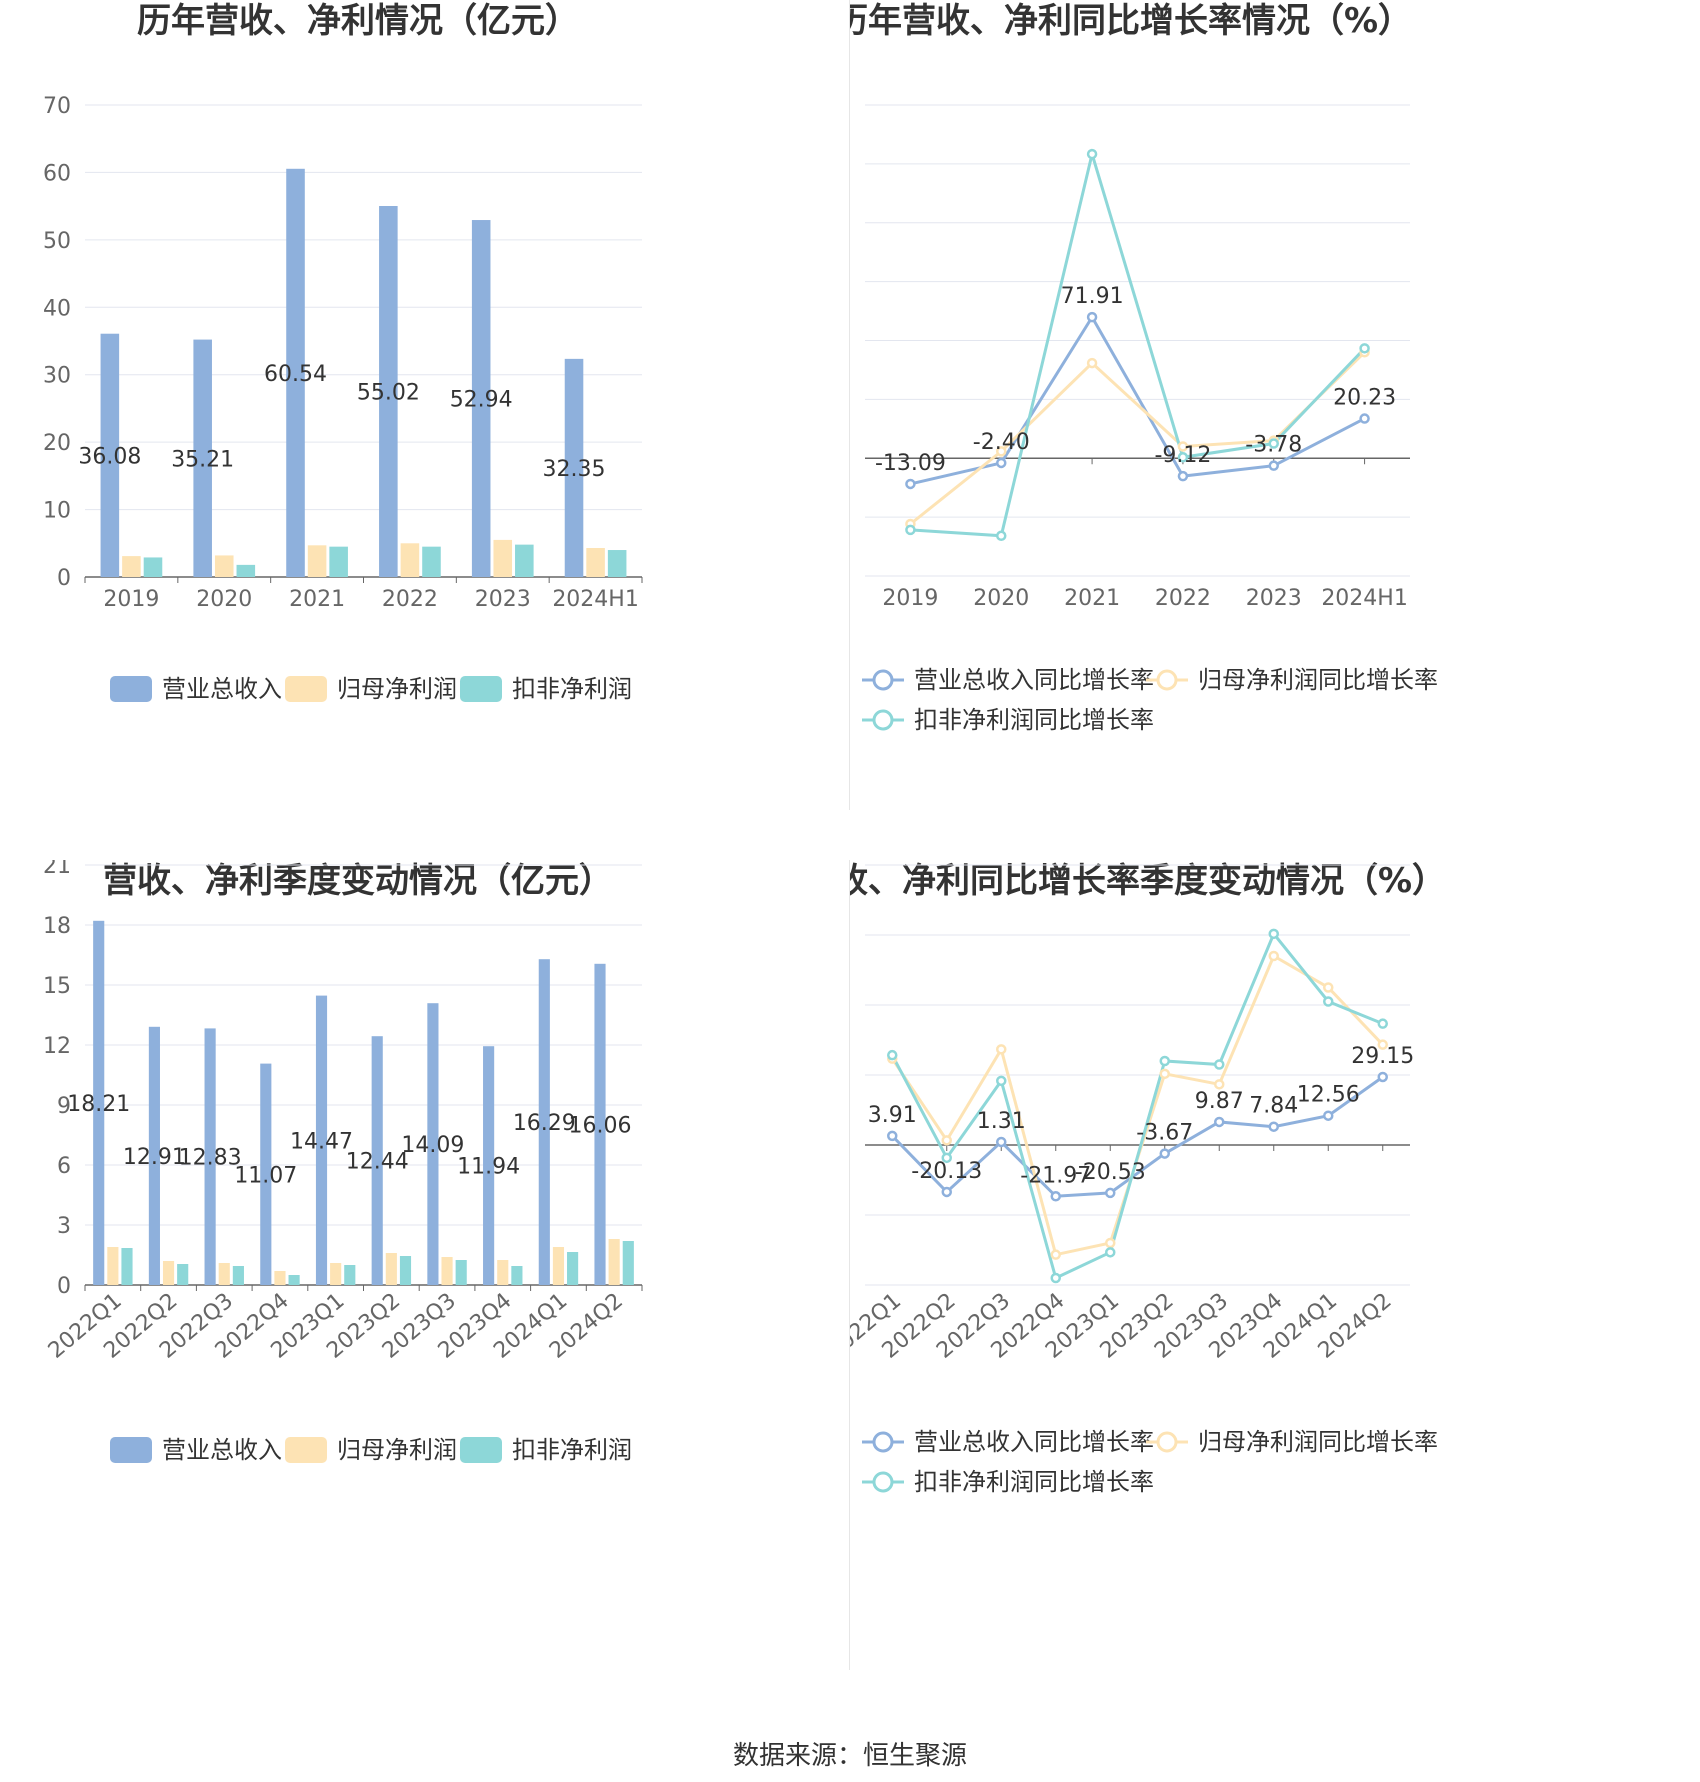  What do you see at coordinates (222, 1450) in the screenshot?
I see `legend-label: 营业总收入` at bounding box center [222, 1450].